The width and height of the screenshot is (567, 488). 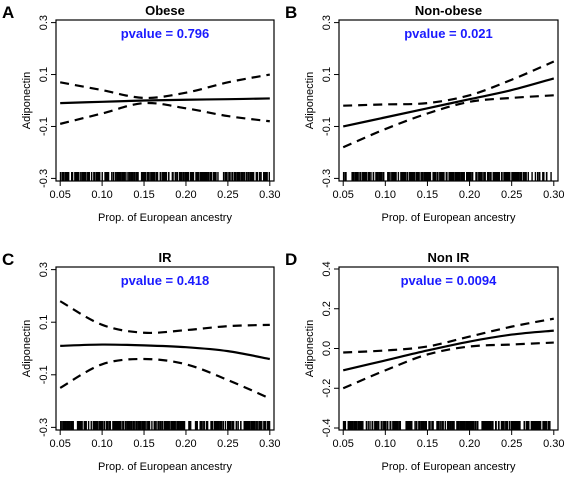 I want to click on y-tick-label: -0.4, so click(x=327, y=428).